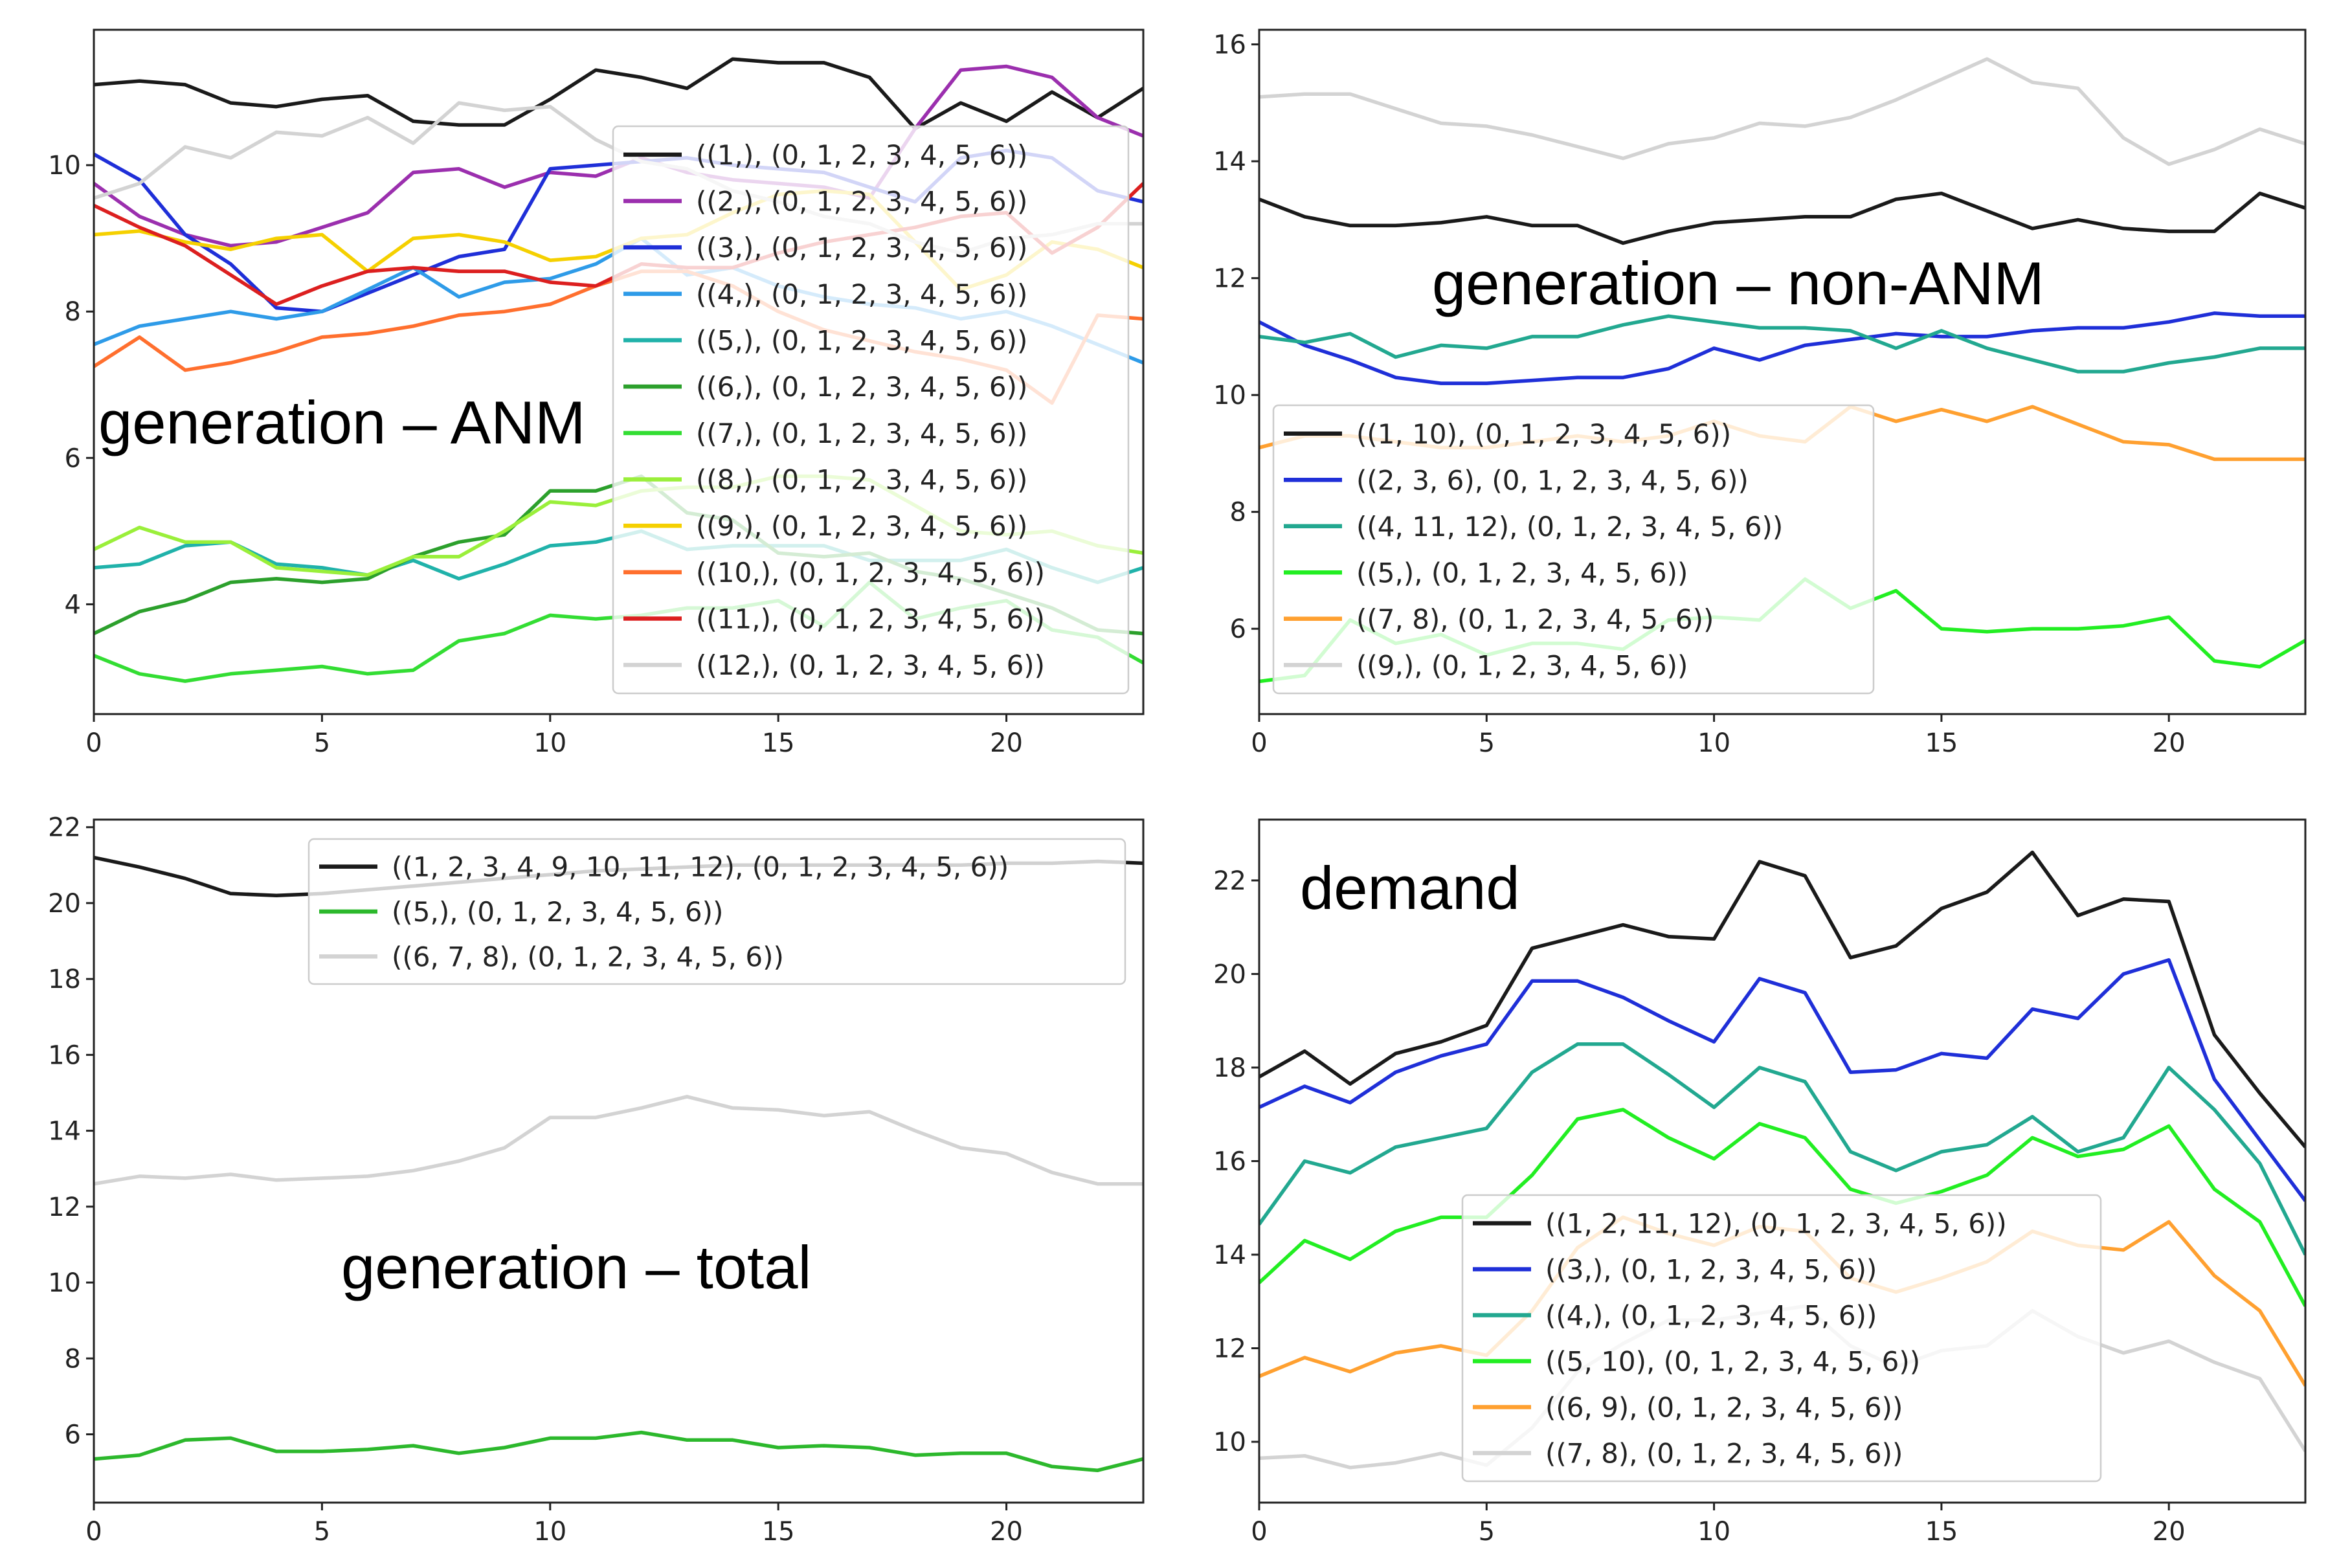 Image resolution: width=2328 pixels, height=1568 pixels. What do you see at coordinates (870, 619) in the screenshot?
I see `legend-label: ((11,), (0, 1, 2, 3, 4, 5, 6))` at bounding box center [870, 619].